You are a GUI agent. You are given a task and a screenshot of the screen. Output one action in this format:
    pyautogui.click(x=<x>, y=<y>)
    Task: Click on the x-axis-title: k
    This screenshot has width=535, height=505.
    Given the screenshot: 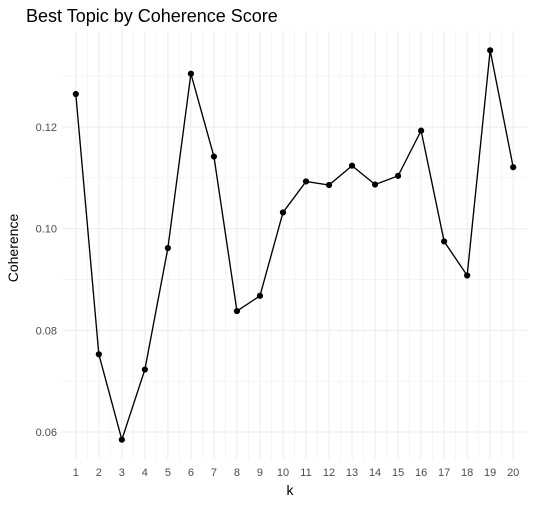 What is the action you would take?
    pyautogui.click(x=291, y=490)
    